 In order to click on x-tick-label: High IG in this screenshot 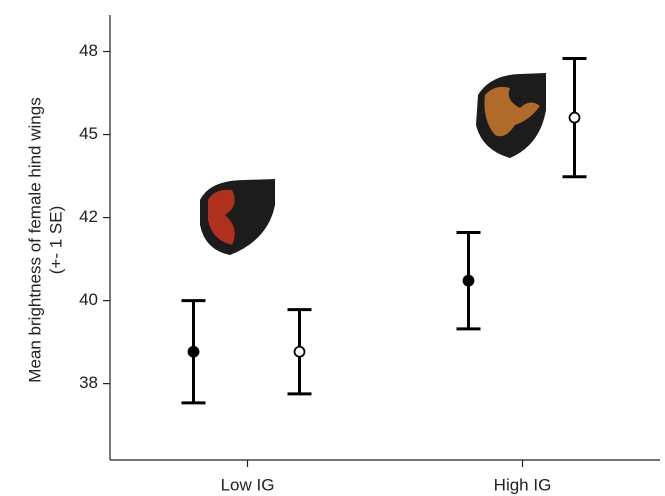, I will do `click(523, 484)`.